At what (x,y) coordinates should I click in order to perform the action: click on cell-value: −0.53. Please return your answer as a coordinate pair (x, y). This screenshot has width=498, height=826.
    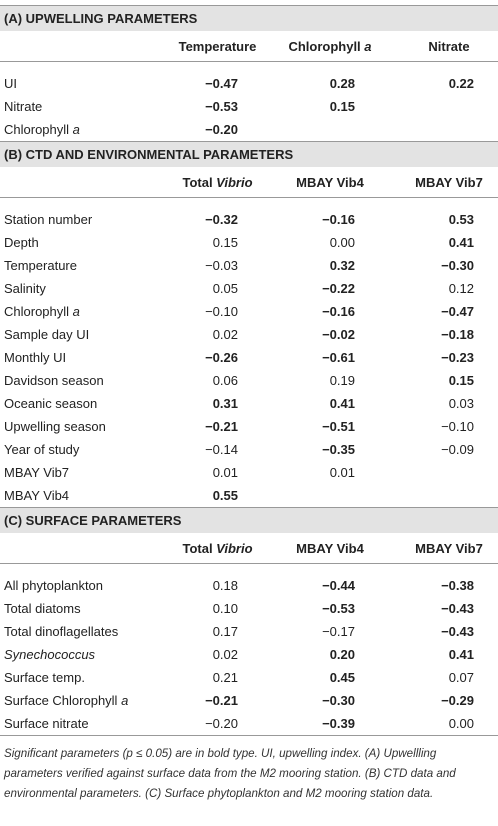
    Looking at the image, I should click on (338, 608).